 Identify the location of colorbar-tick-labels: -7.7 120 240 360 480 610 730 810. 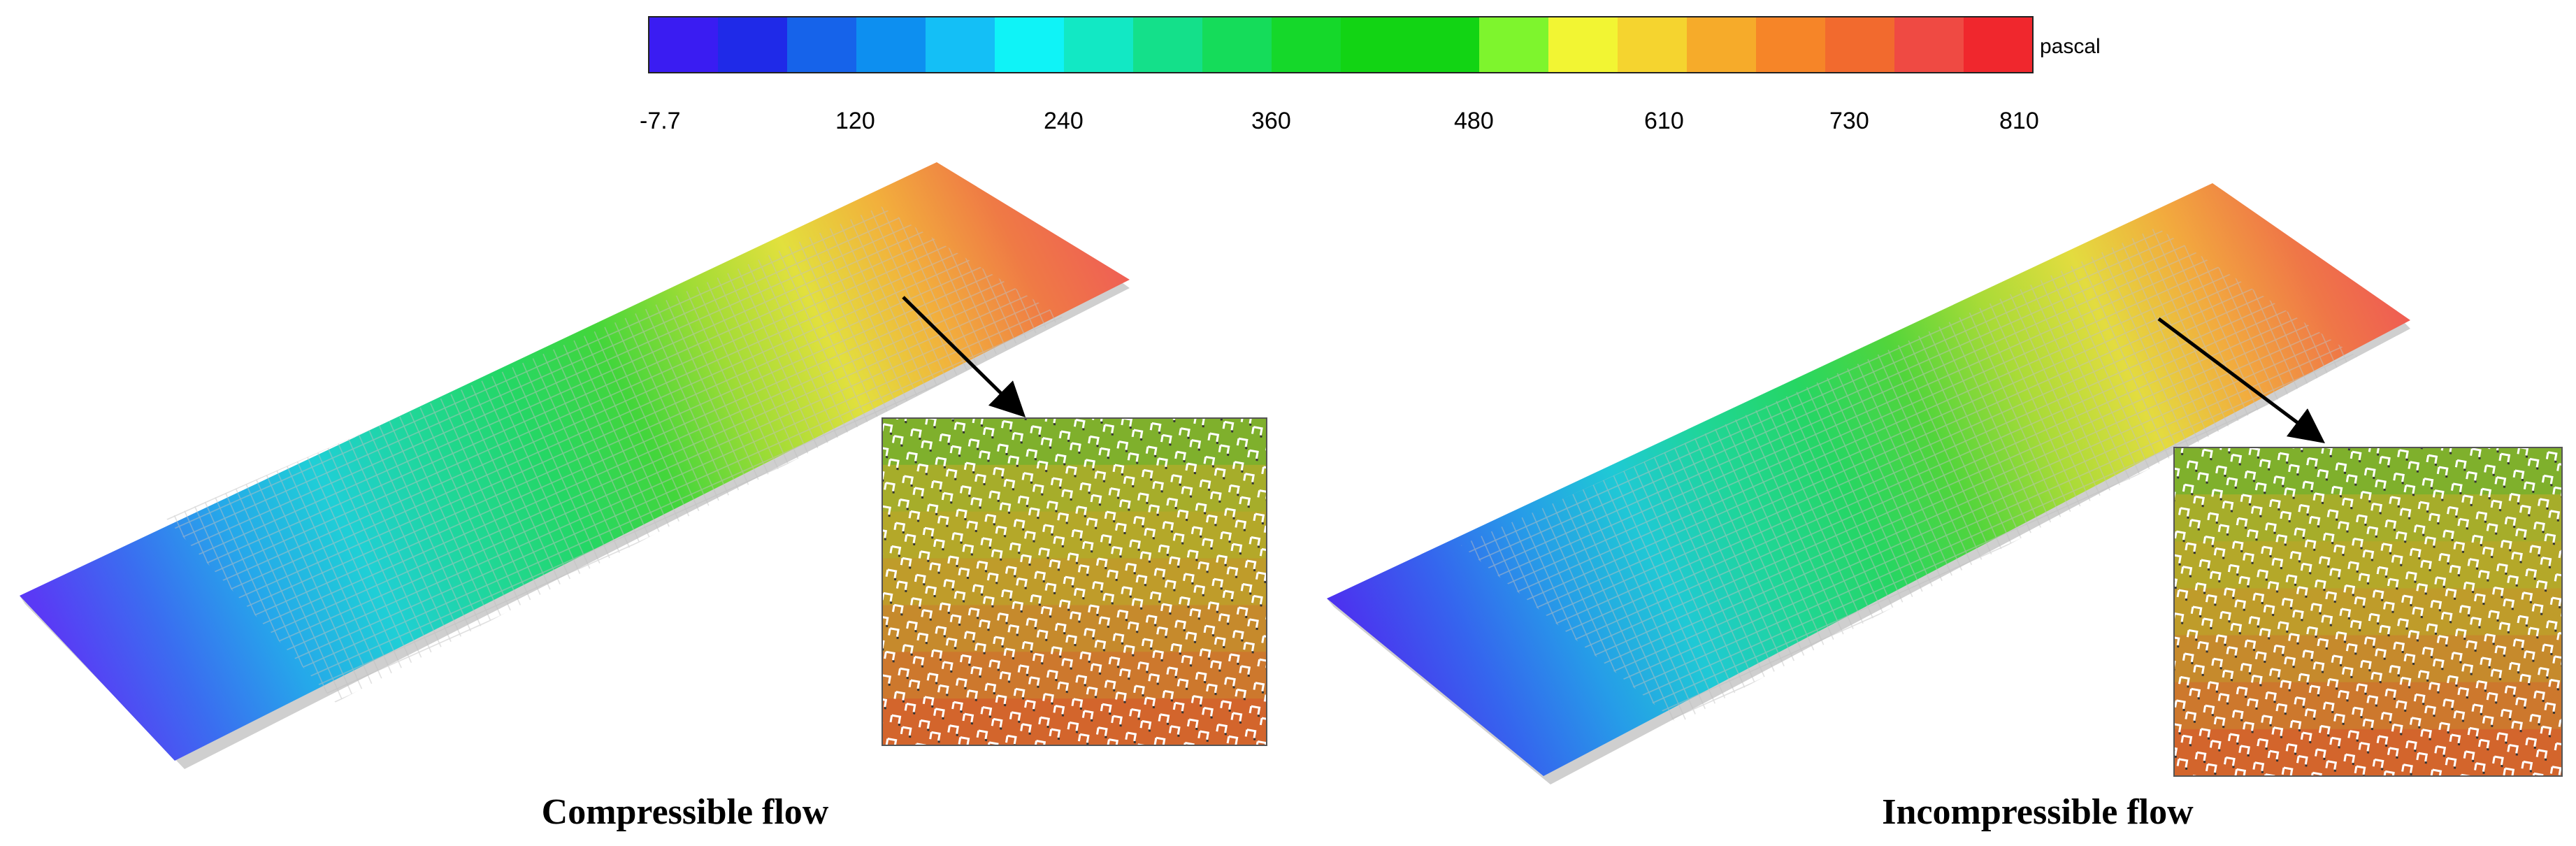
(1339, 121).